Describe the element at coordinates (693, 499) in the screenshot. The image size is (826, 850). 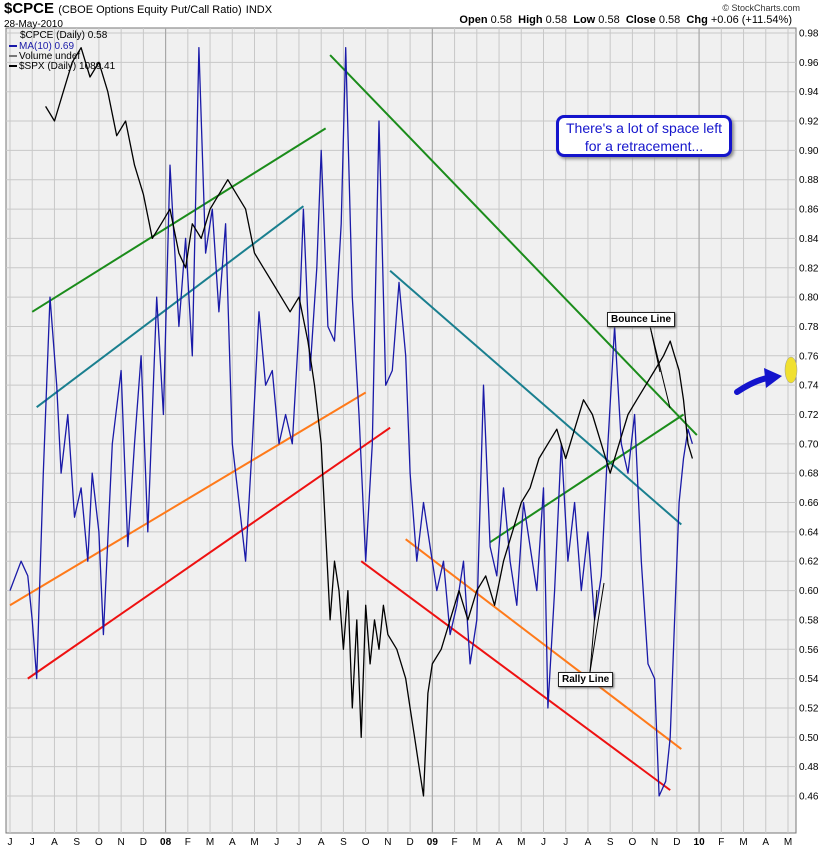
I see `annotation-marks` at that location.